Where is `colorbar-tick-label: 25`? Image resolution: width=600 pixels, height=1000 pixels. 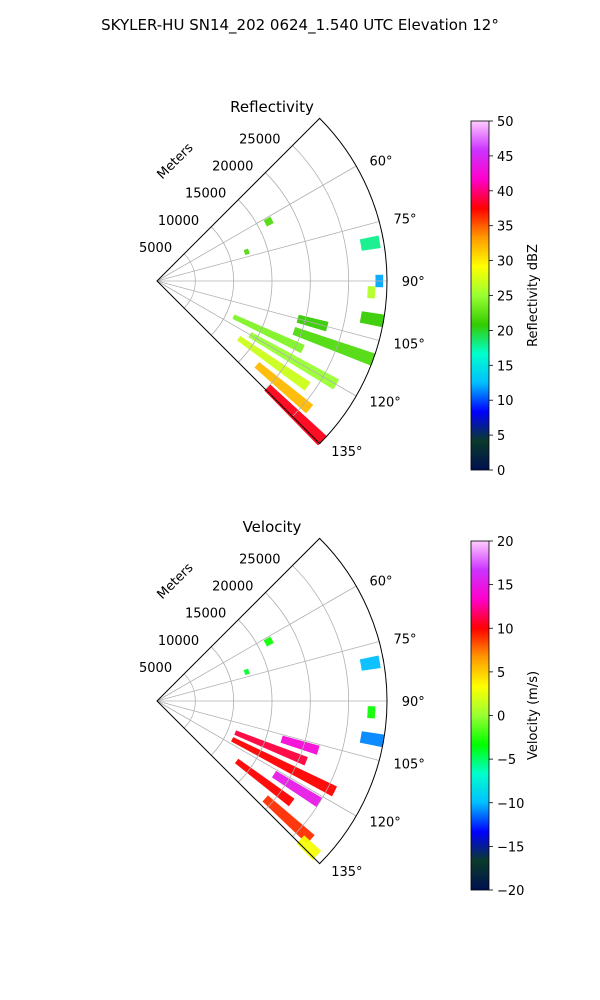 colorbar-tick-label: 25 is located at coordinates (505, 297).